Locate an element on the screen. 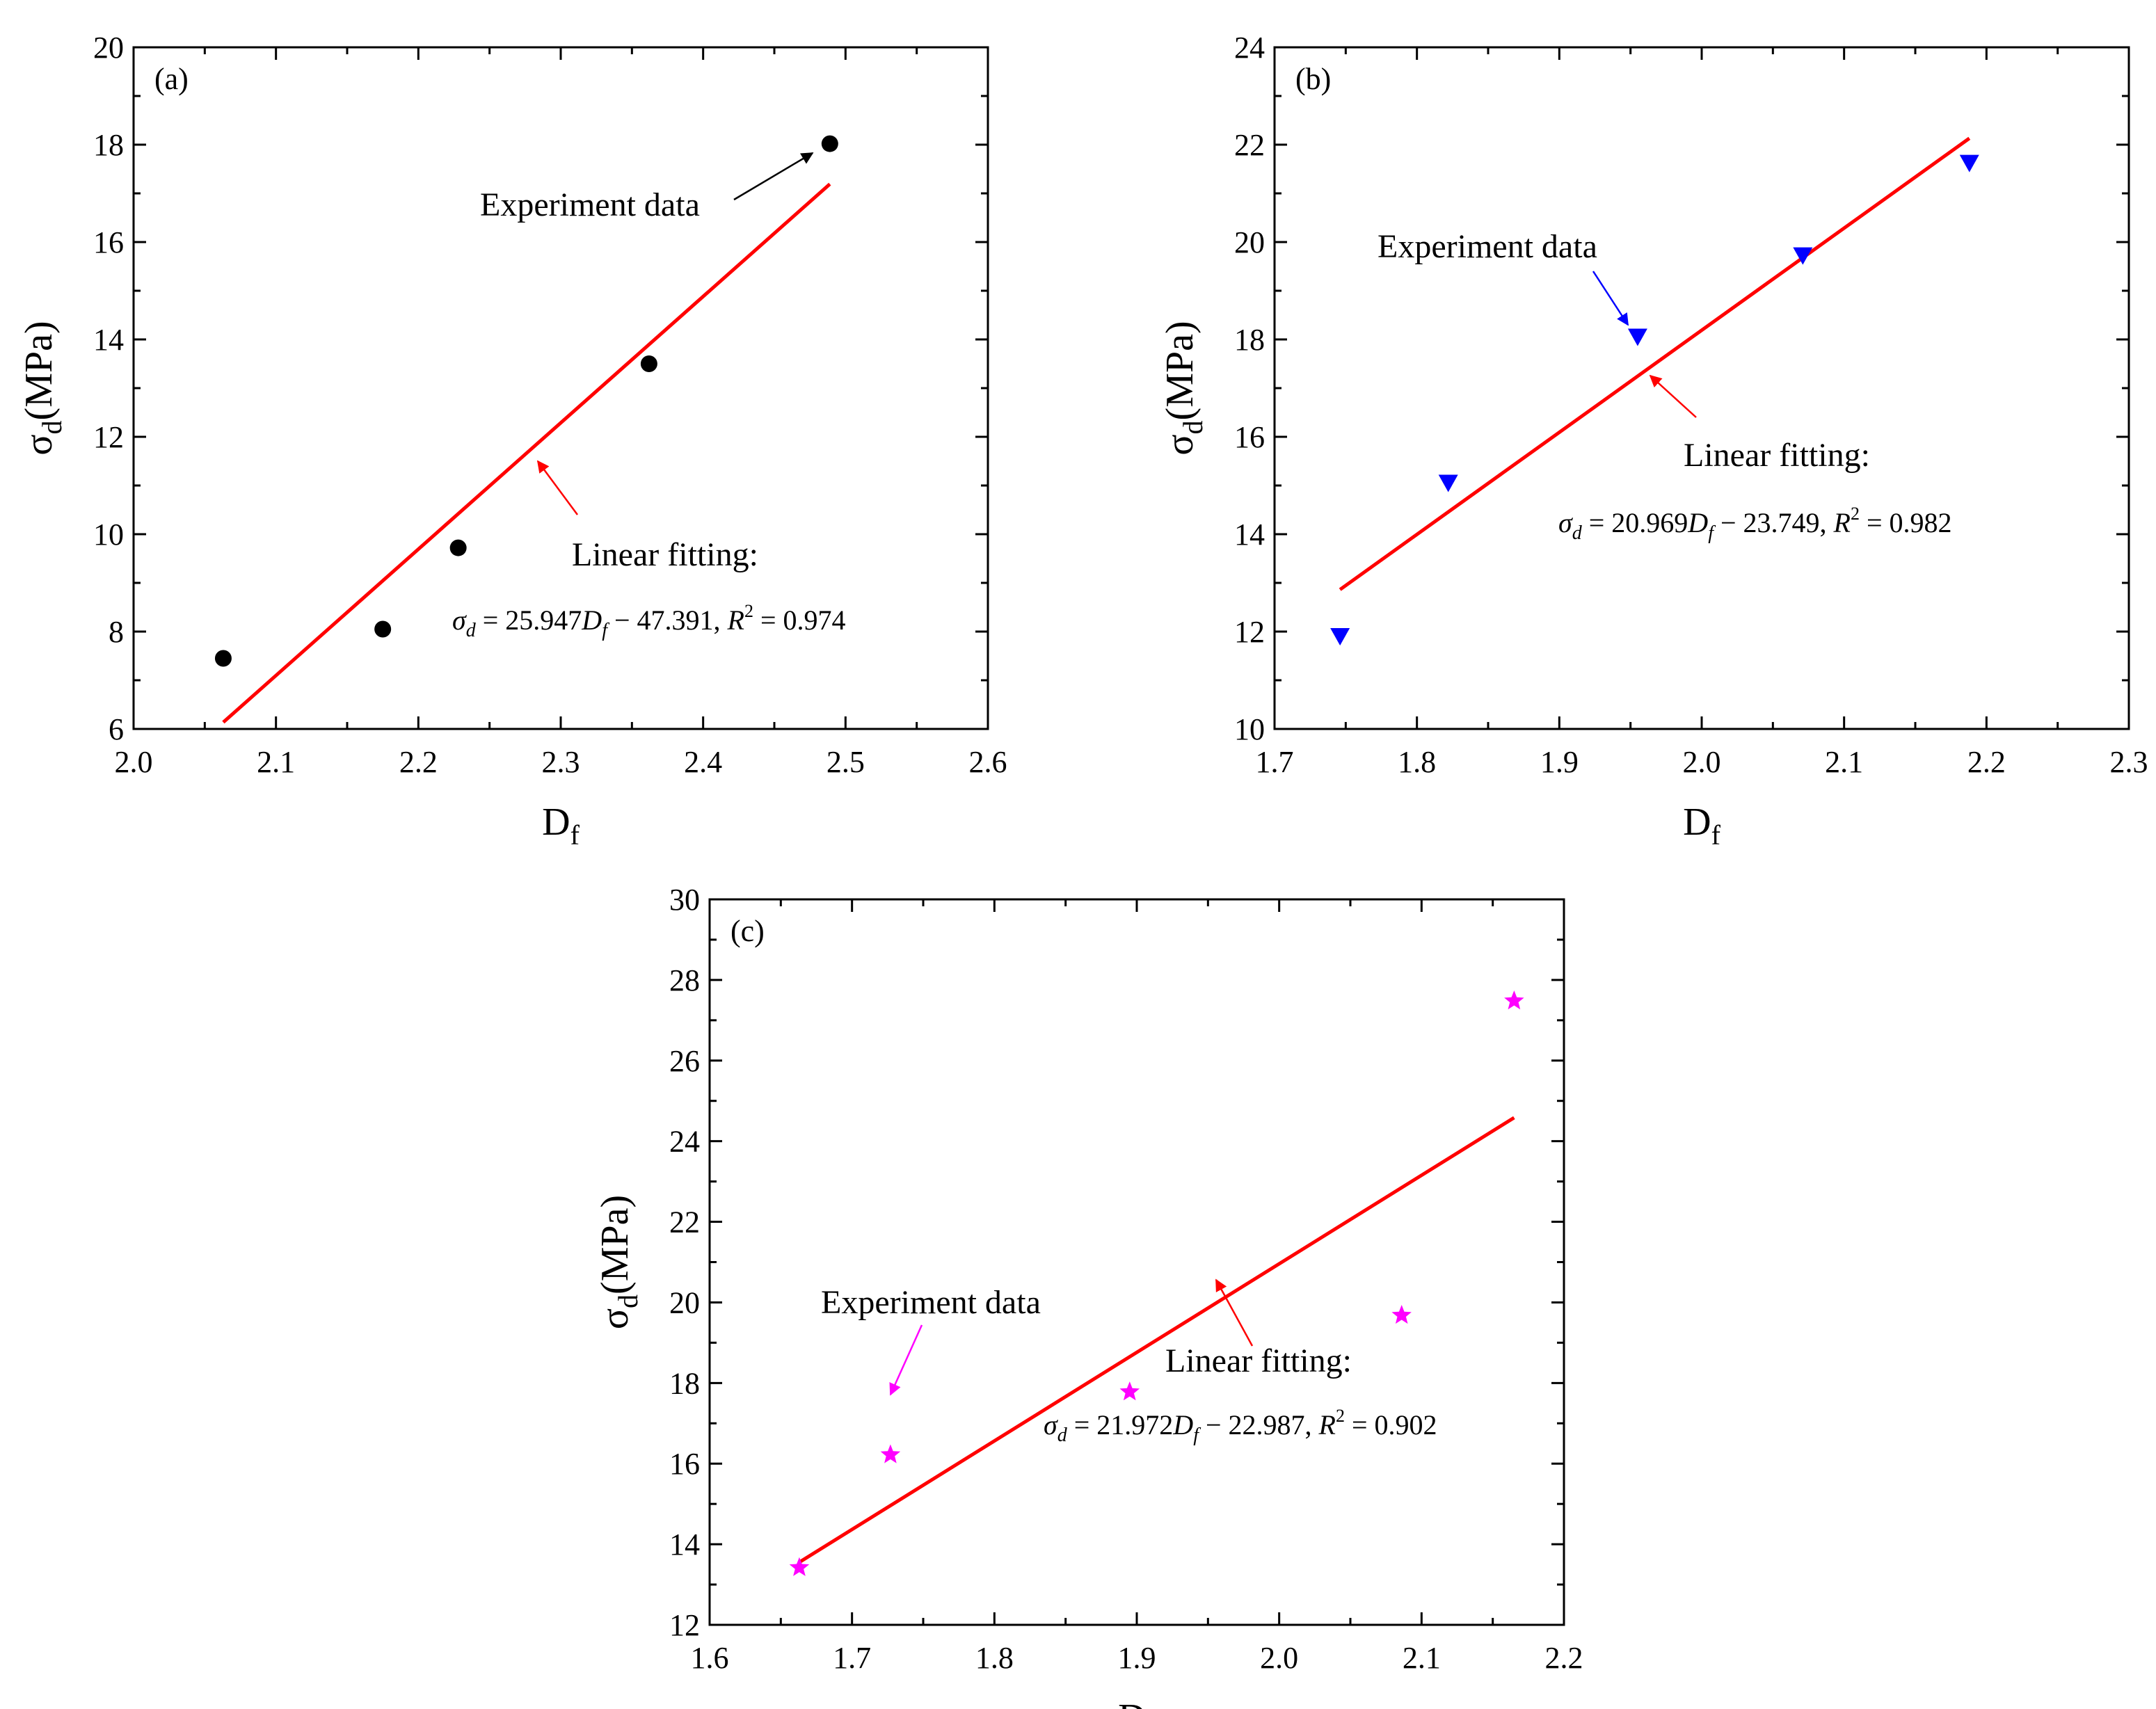  x-tick-label: 2.4 is located at coordinates (703, 762).